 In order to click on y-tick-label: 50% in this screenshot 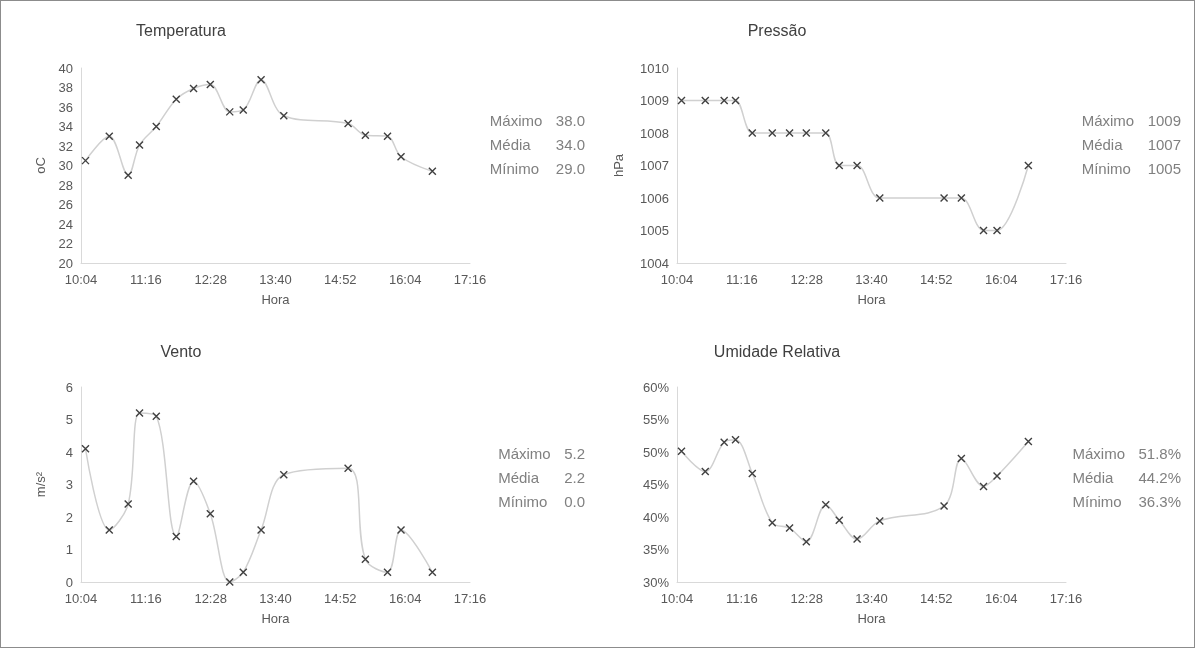, I will do `click(656, 452)`.